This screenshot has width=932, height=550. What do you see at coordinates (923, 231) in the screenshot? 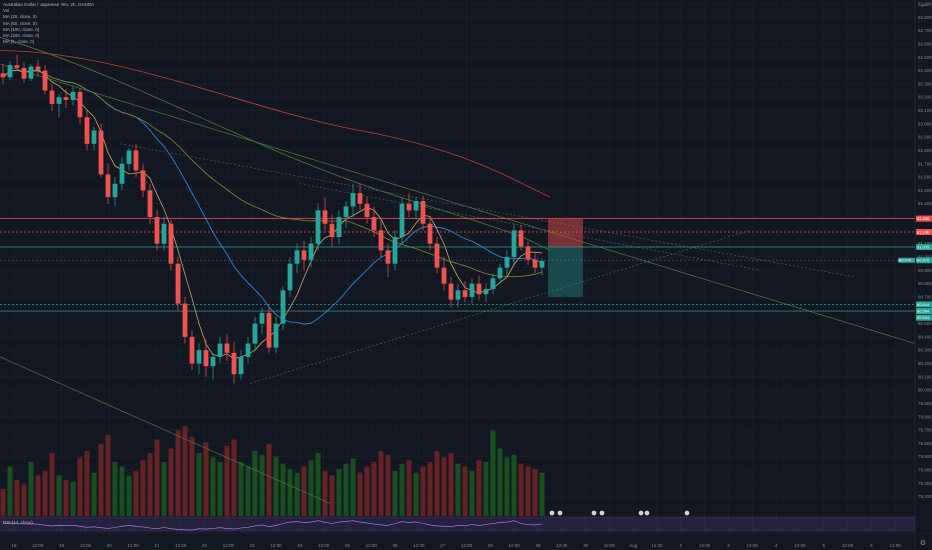
I see `price-tag: 81.188` at bounding box center [923, 231].